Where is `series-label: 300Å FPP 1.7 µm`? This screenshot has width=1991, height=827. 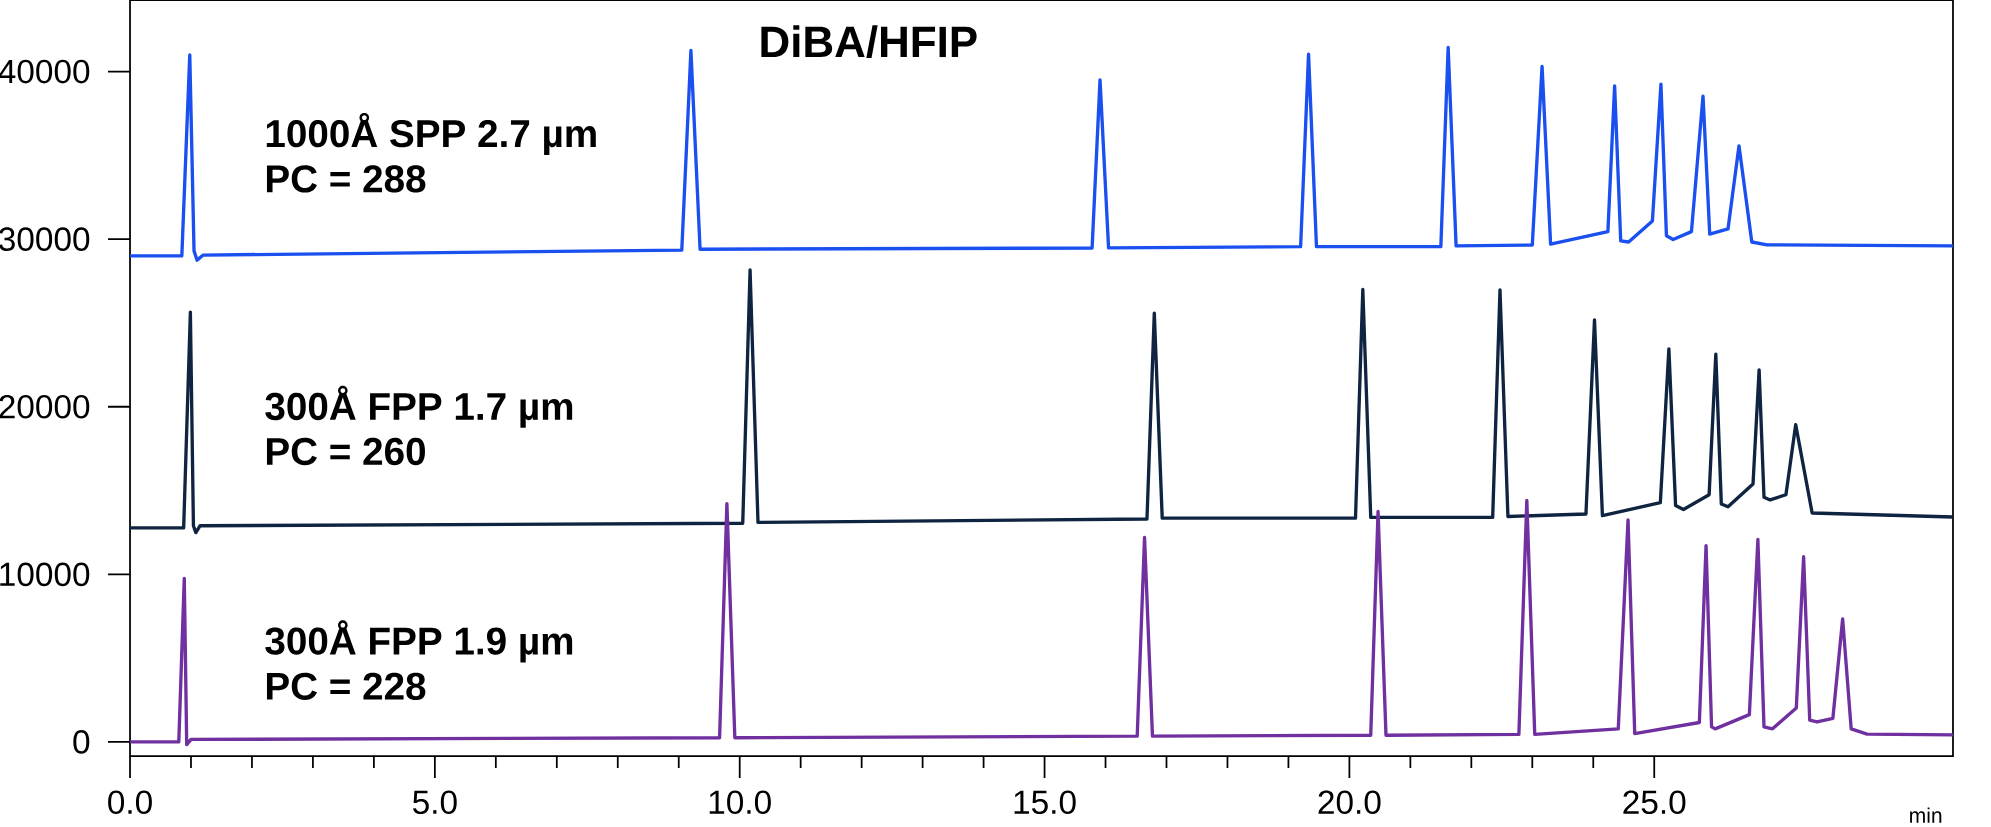
series-label: 300Å FPP 1.7 µm is located at coordinates (419, 406).